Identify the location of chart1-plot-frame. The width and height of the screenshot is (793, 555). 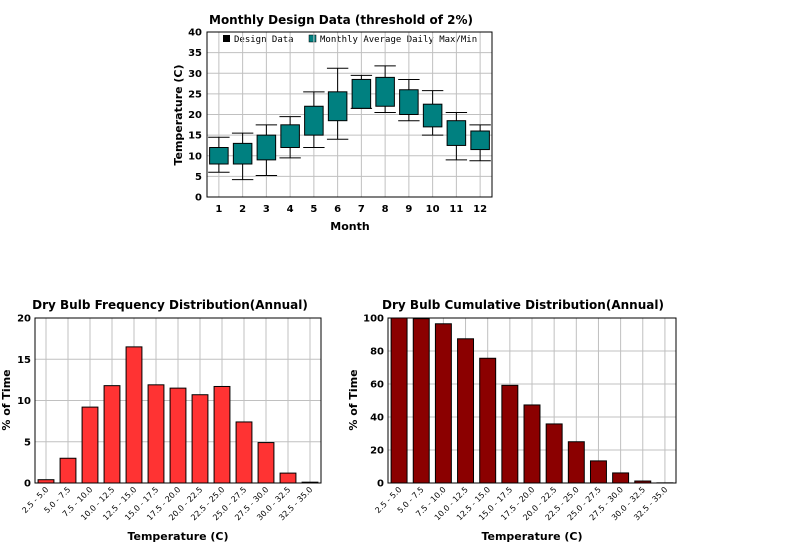
(349, 114).